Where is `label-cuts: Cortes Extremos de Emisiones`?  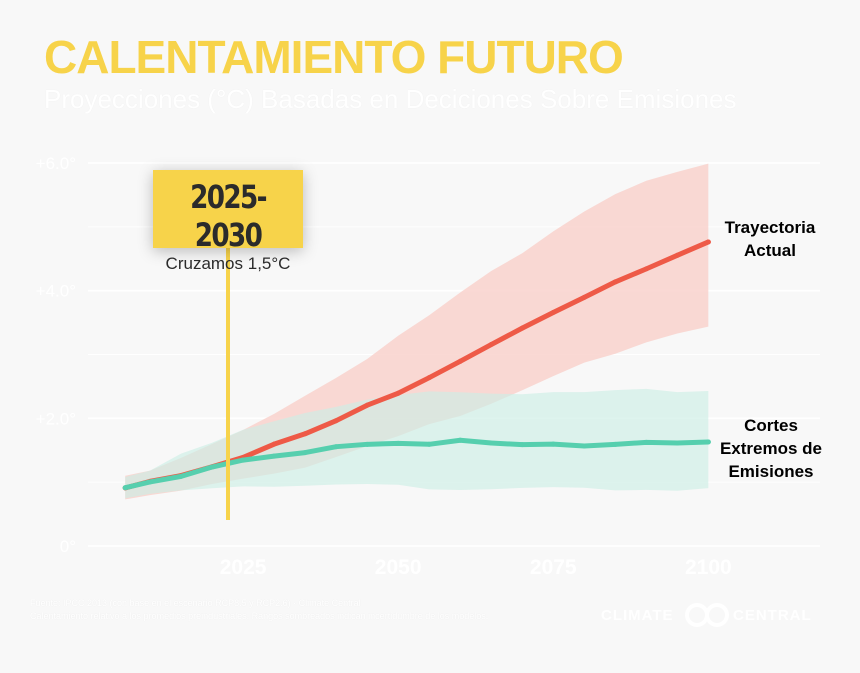 label-cuts: Cortes Extremos de Emisiones is located at coordinates (771, 448).